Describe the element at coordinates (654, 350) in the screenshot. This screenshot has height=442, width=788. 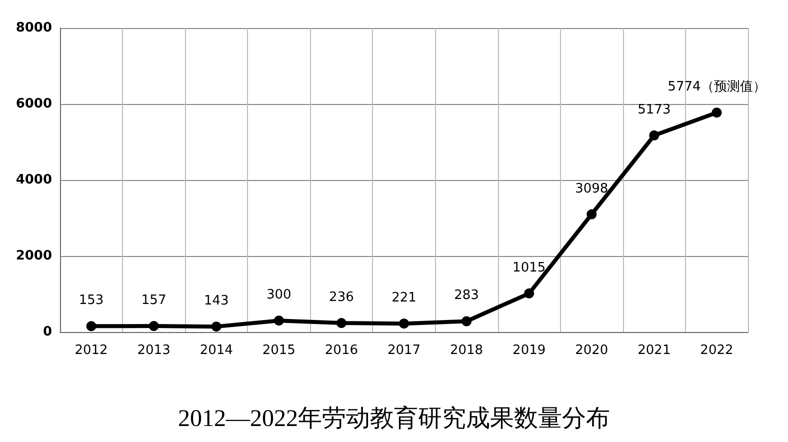
I see `x-tick-label: 2021` at that location.